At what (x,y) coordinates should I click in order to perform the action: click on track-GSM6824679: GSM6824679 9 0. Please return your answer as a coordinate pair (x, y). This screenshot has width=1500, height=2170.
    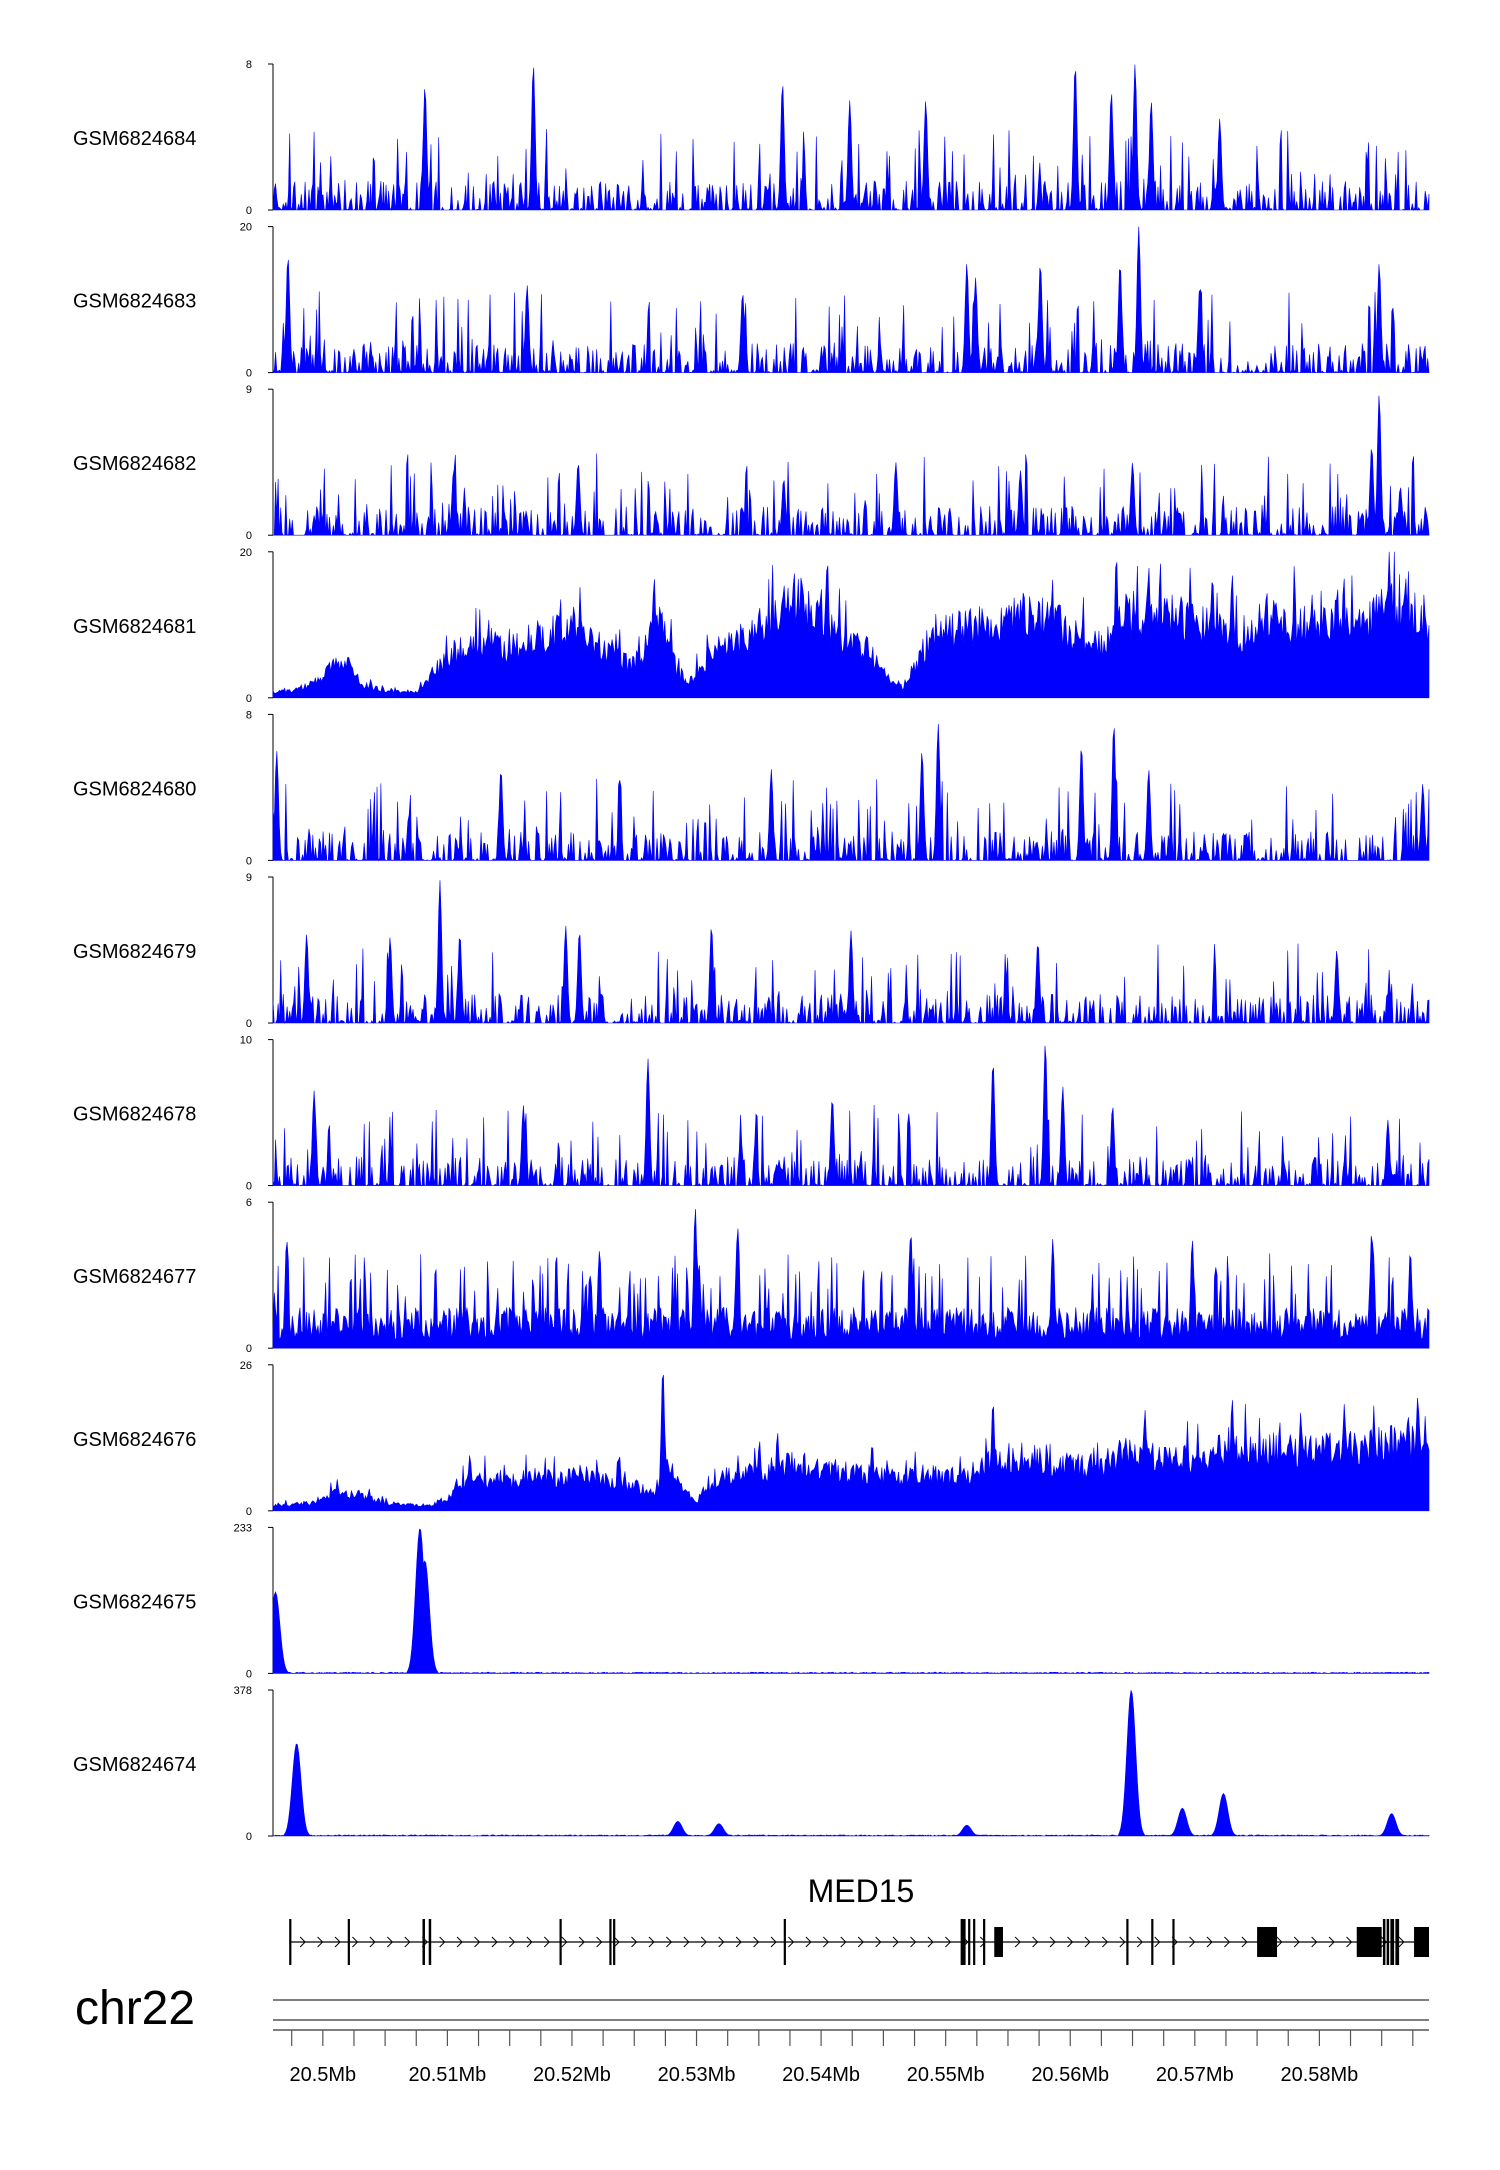
    Looking at the image, I should click on (751, 951).